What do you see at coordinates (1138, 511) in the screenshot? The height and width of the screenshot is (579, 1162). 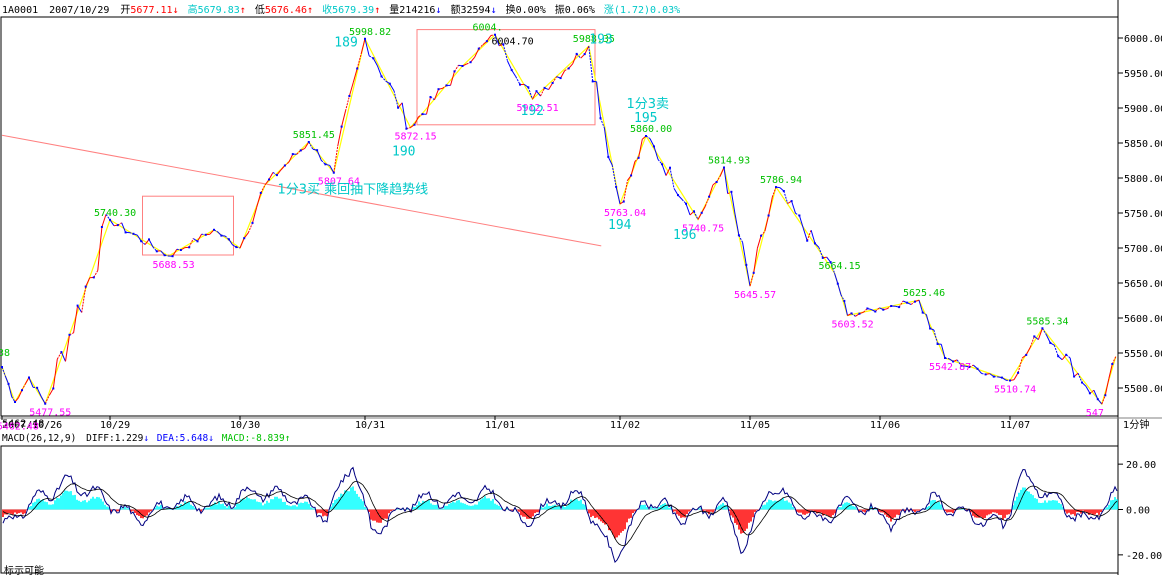 I see `macd-tick-label: 0.00` at bounding box center [1138, 511].